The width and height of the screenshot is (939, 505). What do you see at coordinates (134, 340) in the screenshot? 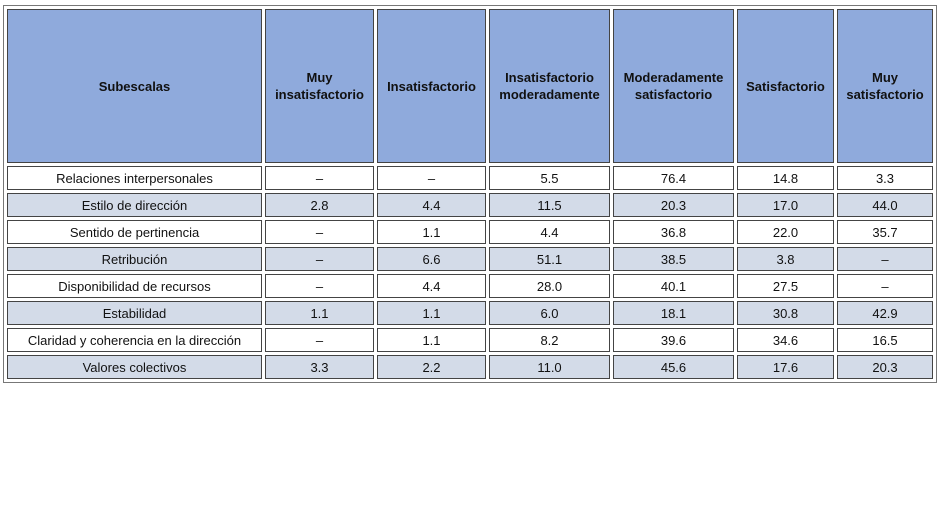
I see `row-label: Claridad y coherencia en la dirección` at bounding box center [134, 340].